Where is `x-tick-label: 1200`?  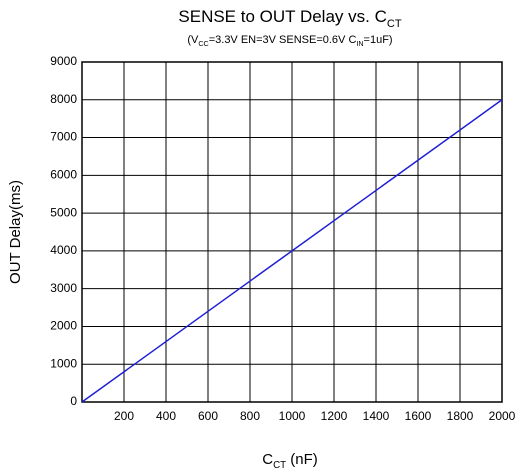
x-tick-label: 1200 is located at coordinates (334, 416).